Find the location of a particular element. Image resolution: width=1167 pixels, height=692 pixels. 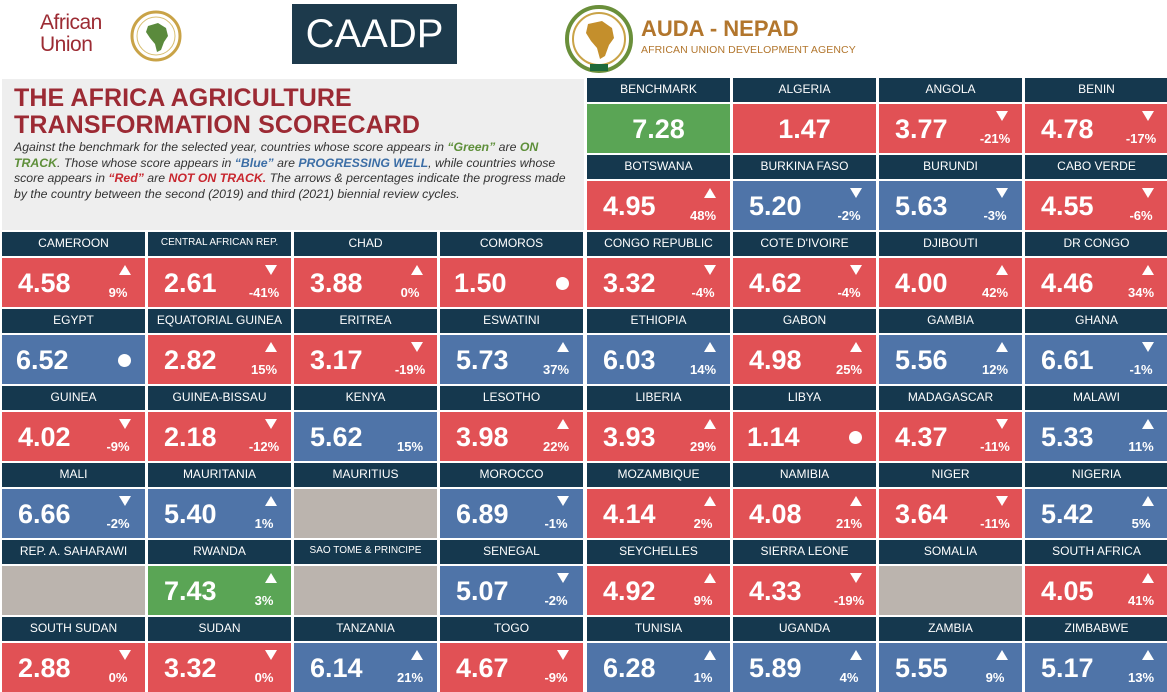

desc-text: are is located at coordinates (156, 178).